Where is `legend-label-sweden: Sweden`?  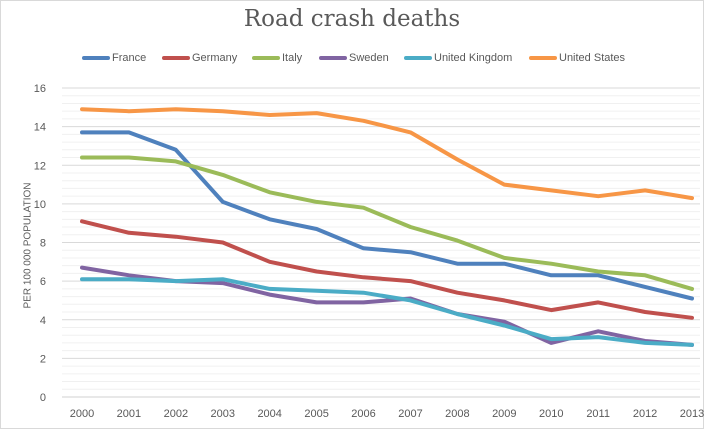 legend-label-sweden: Sweden is located at coordinates (369, 58).